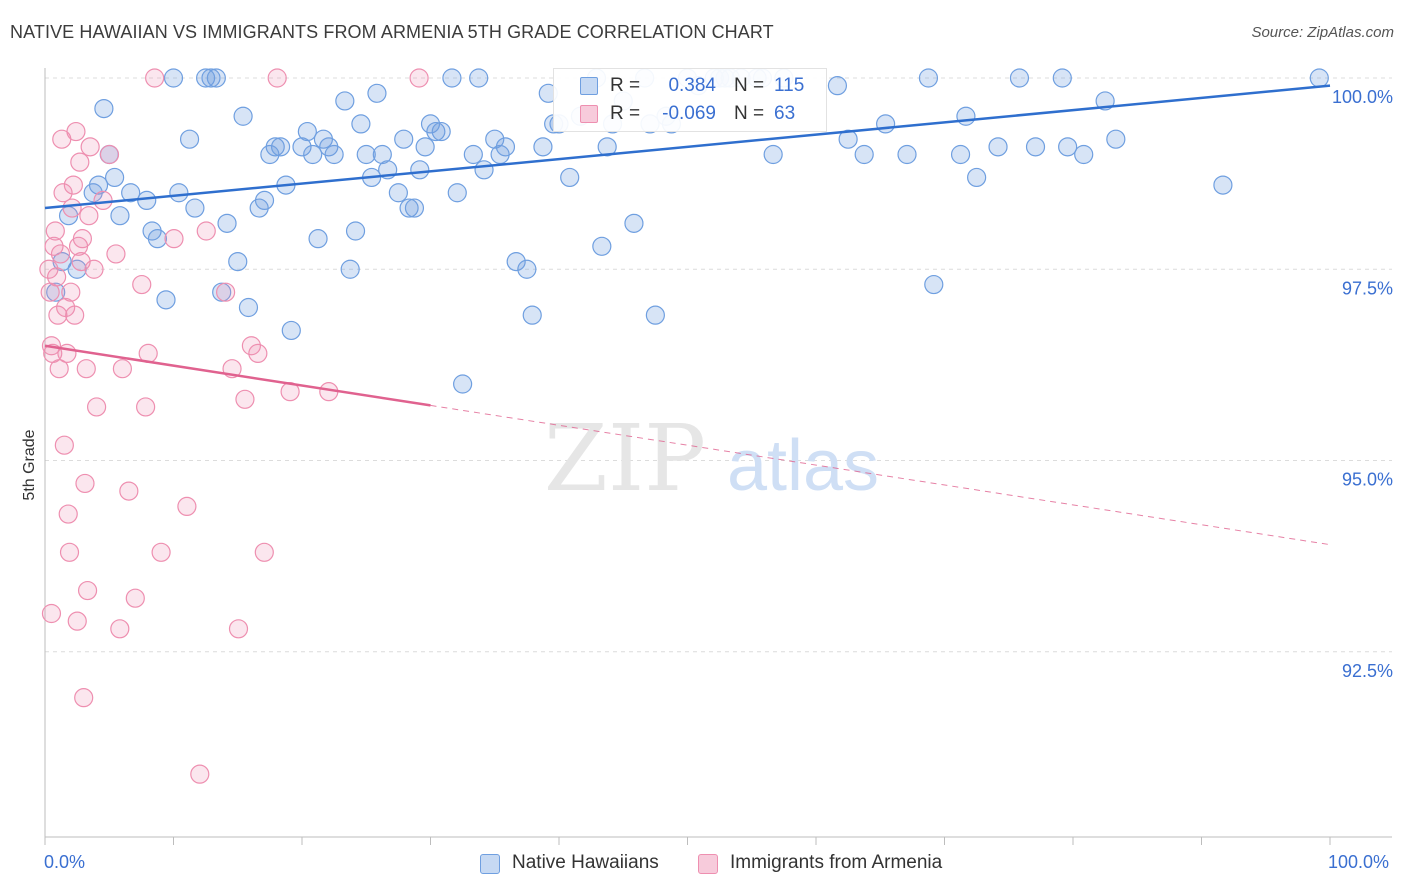  I want to click on y-tick-label: 100.0%, so click(1362, 97).